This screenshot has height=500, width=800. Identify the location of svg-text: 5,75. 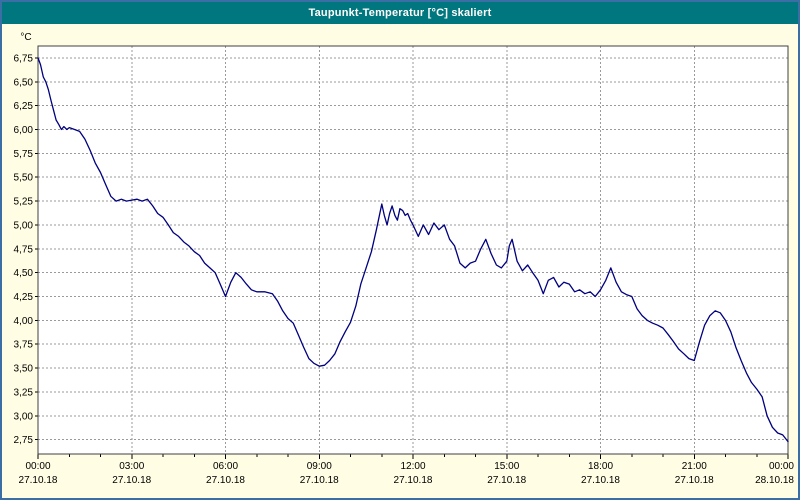
(24, 154).